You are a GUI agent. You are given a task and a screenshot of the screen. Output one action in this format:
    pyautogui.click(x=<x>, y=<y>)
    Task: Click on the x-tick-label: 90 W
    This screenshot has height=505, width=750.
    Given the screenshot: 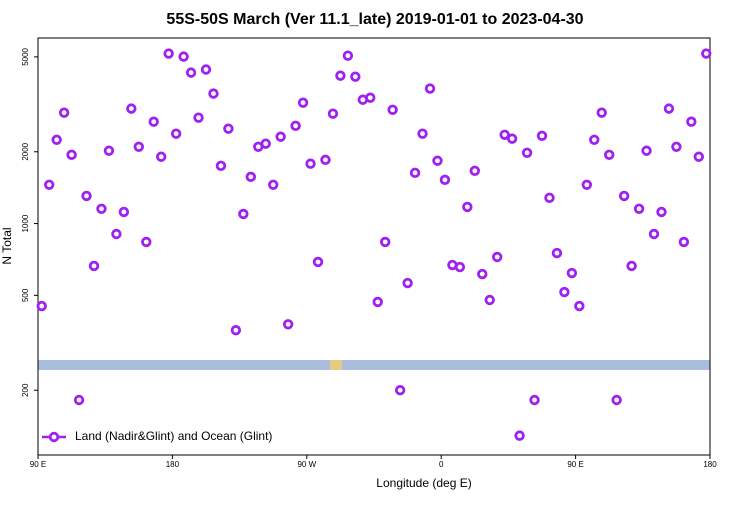 What is the action you would take?
    pyautogui.click(x=306, y=464)
    